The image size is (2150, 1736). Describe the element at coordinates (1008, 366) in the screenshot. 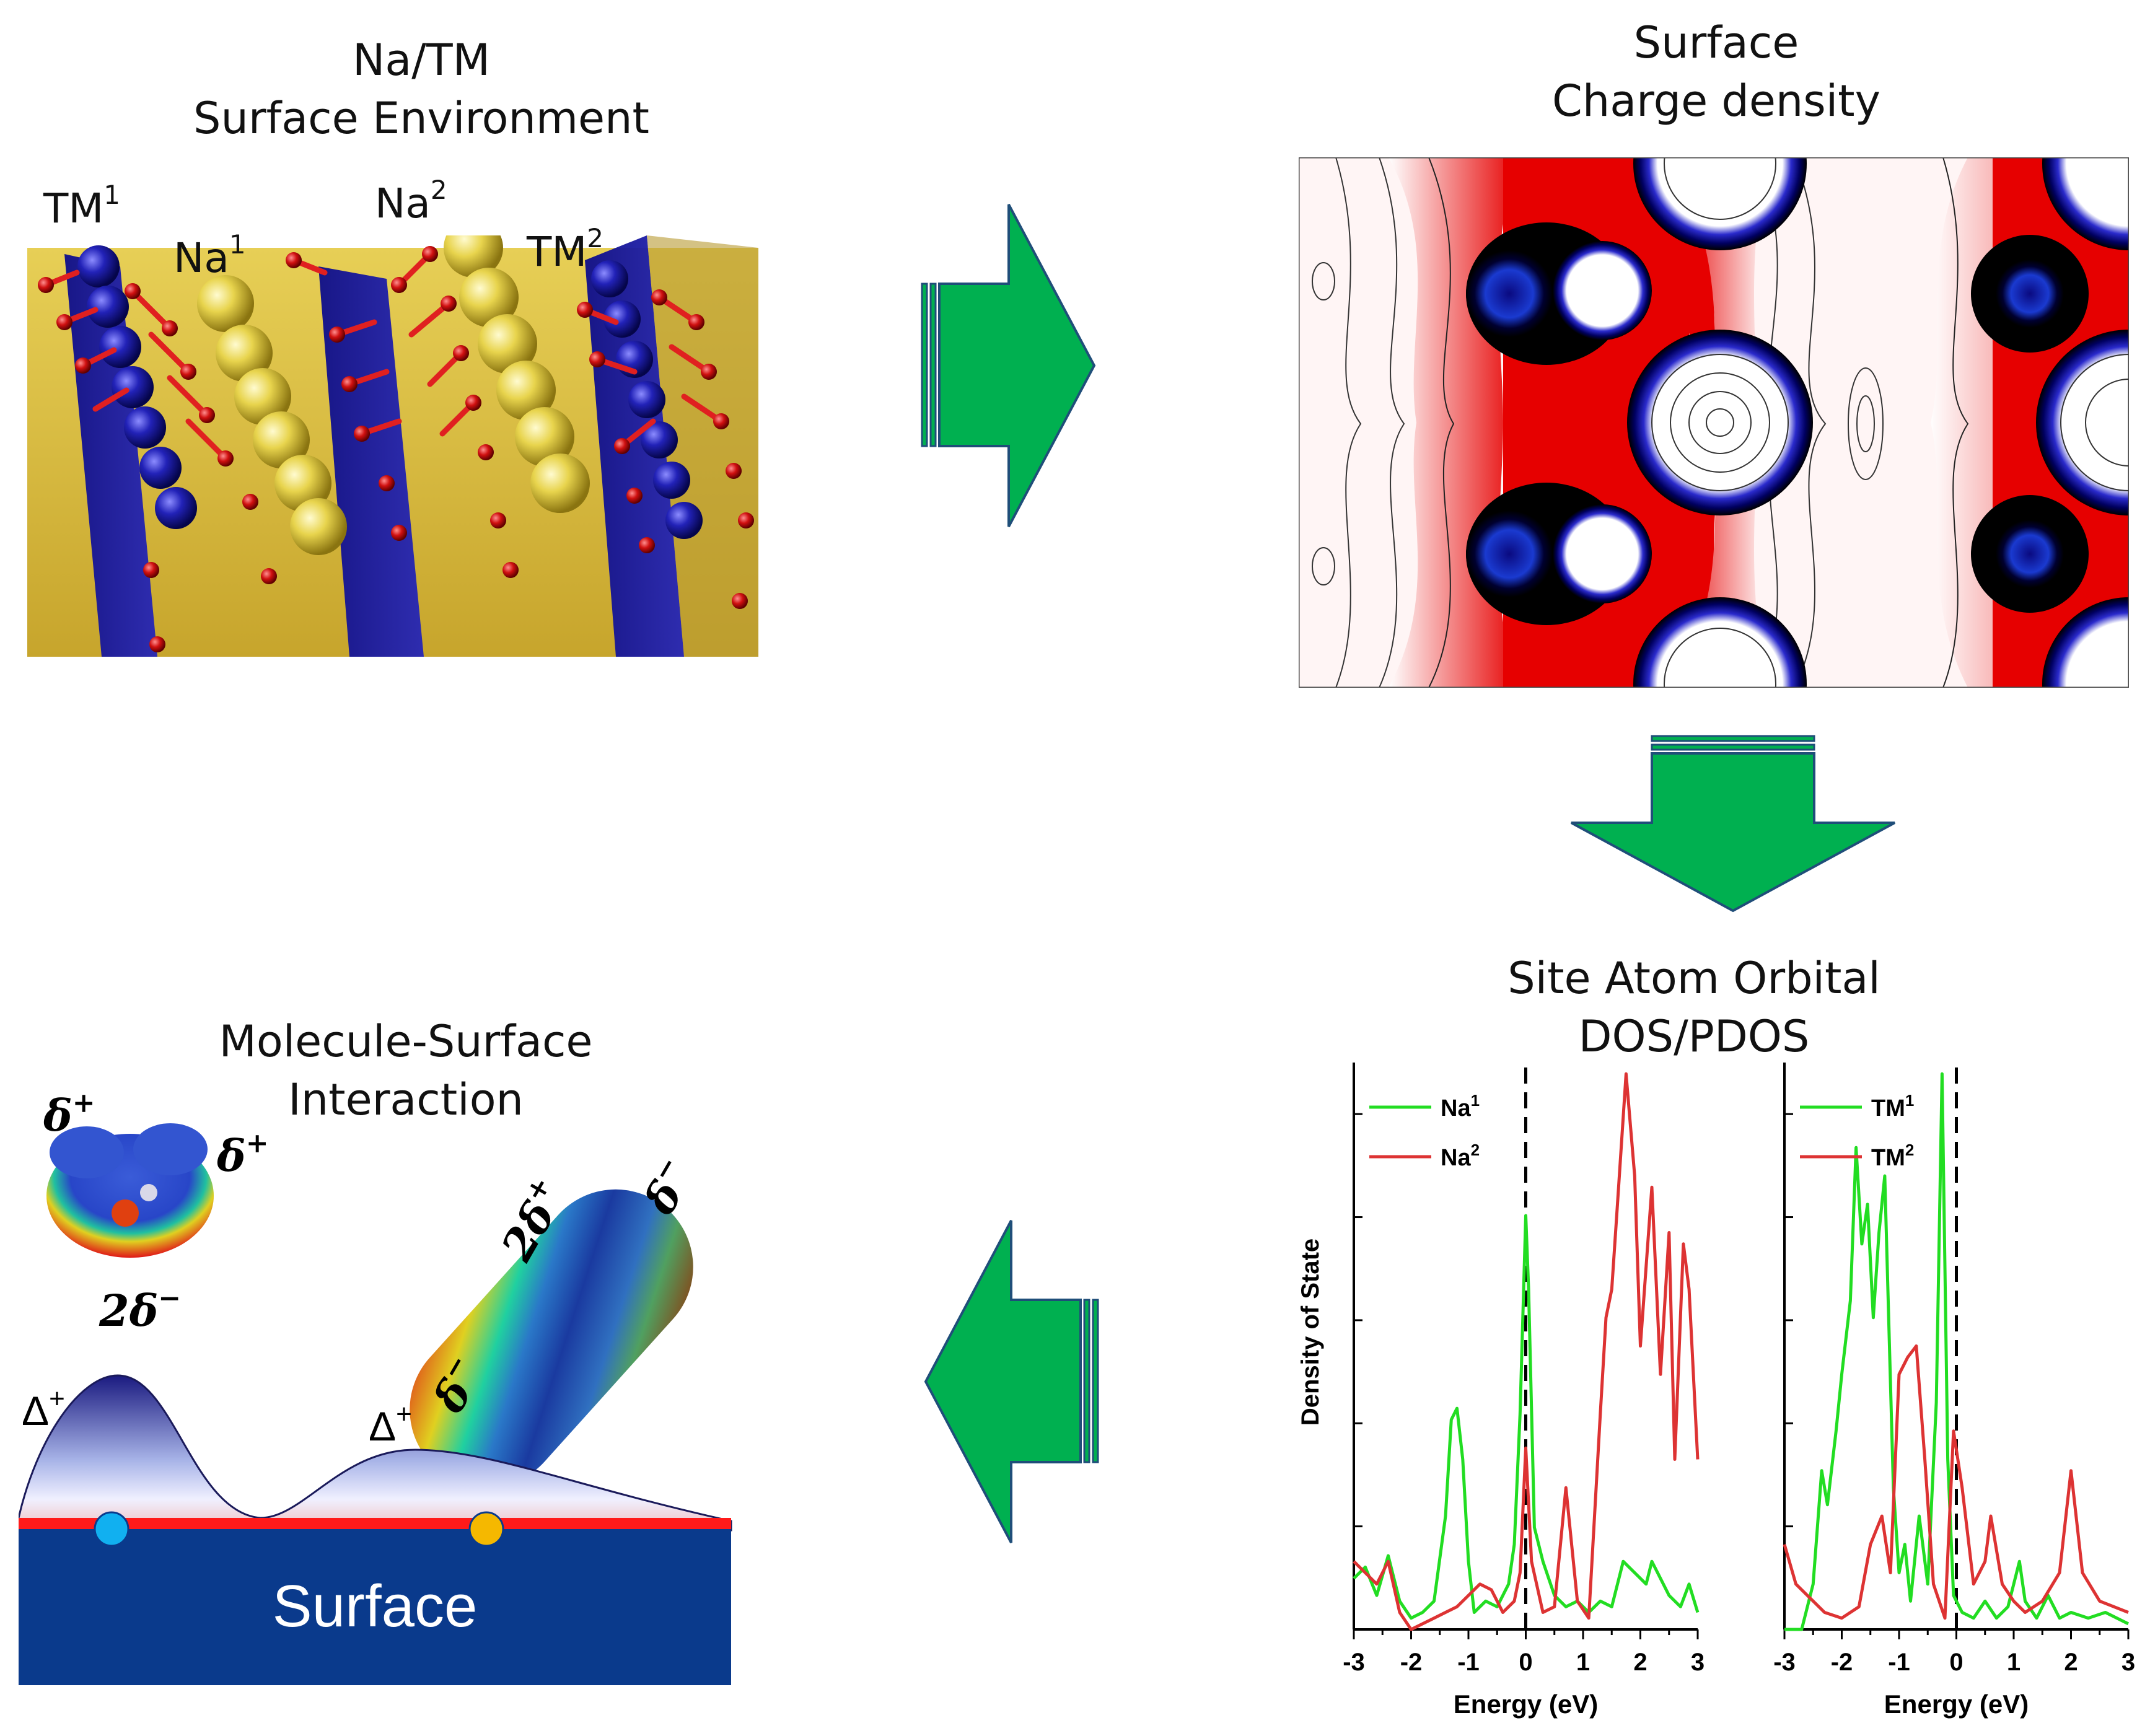

I see `arrow-right` at that location.